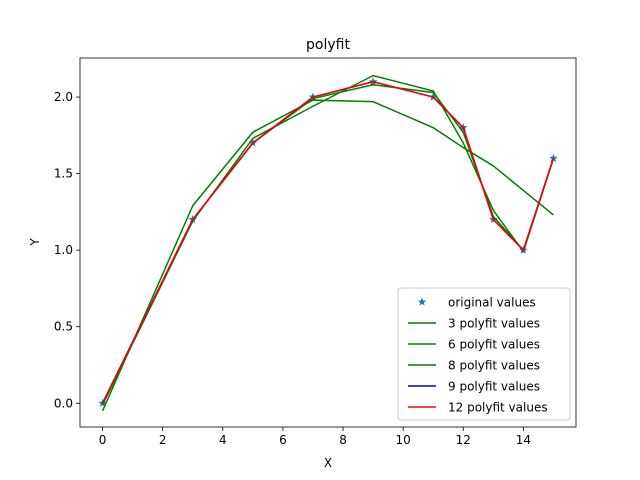  I want to click on legend-label: 8 polyfit values, so click(494, 366).